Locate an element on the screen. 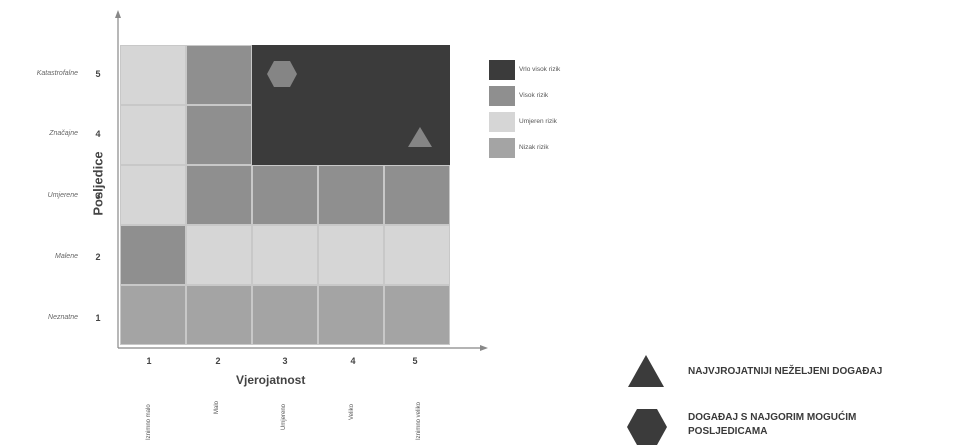 The image size is (956, 448). x-level-name-3: Umjereno is located at coordinates (284, 416).